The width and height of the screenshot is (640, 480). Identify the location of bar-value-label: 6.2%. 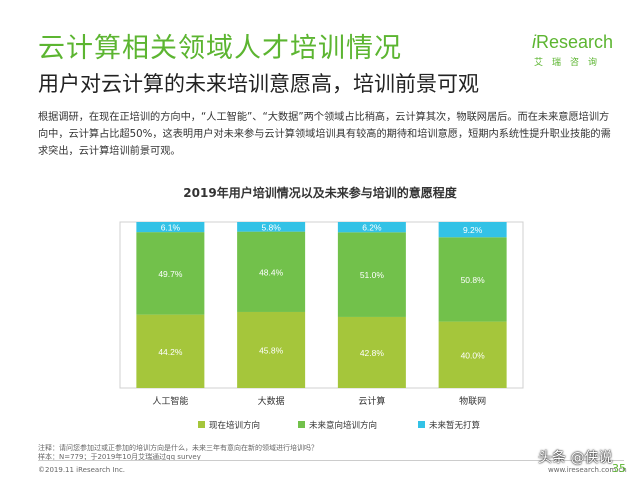
(372, 228).